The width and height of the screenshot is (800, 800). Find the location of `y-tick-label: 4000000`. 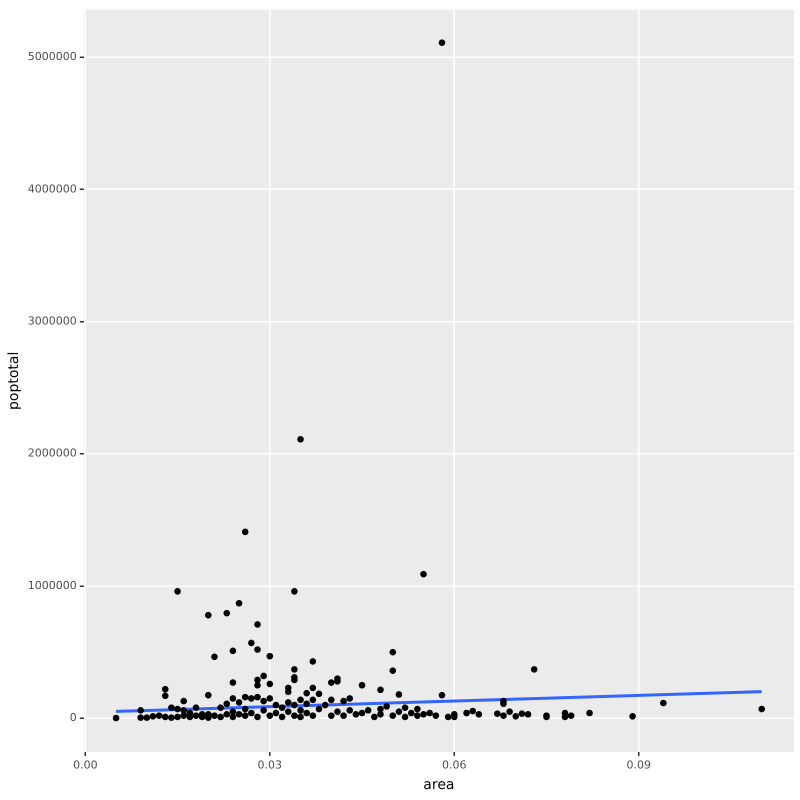

y-tick-label: 4000000 is located at coordinates (52, 189).